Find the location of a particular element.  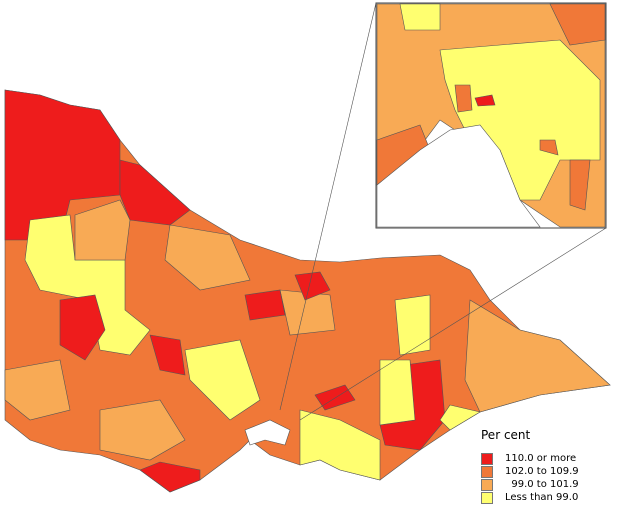

region-red-ne1 is located at coordinates (265, 305).